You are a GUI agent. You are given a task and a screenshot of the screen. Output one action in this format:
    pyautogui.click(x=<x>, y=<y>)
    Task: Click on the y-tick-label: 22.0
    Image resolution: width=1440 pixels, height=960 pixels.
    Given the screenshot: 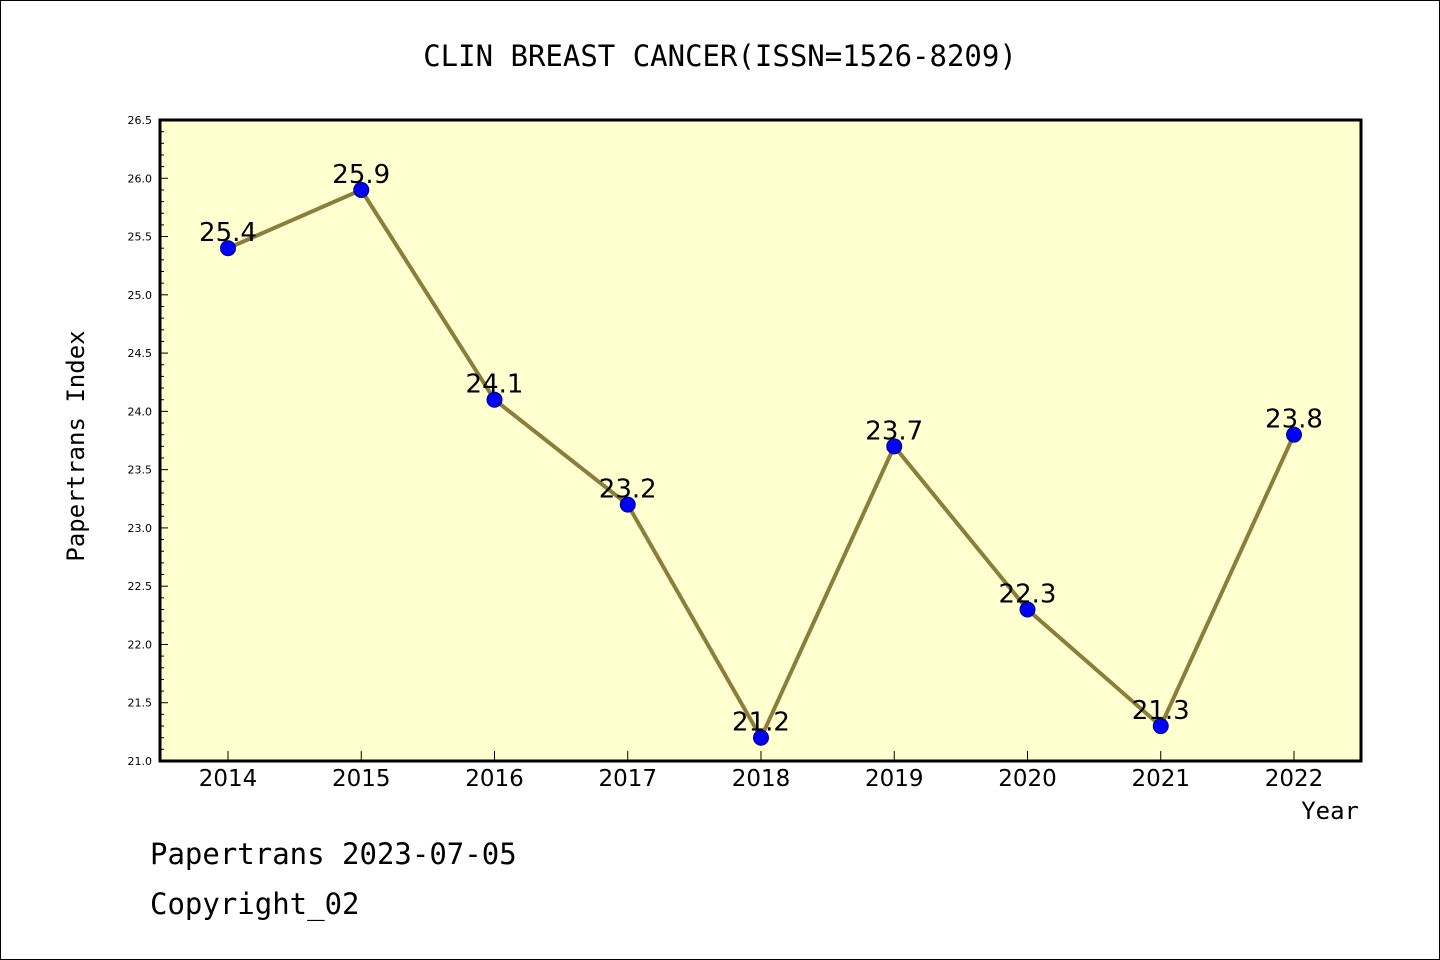 What is the action you would take?
    pyautogui.click(x=140, y=644)
    